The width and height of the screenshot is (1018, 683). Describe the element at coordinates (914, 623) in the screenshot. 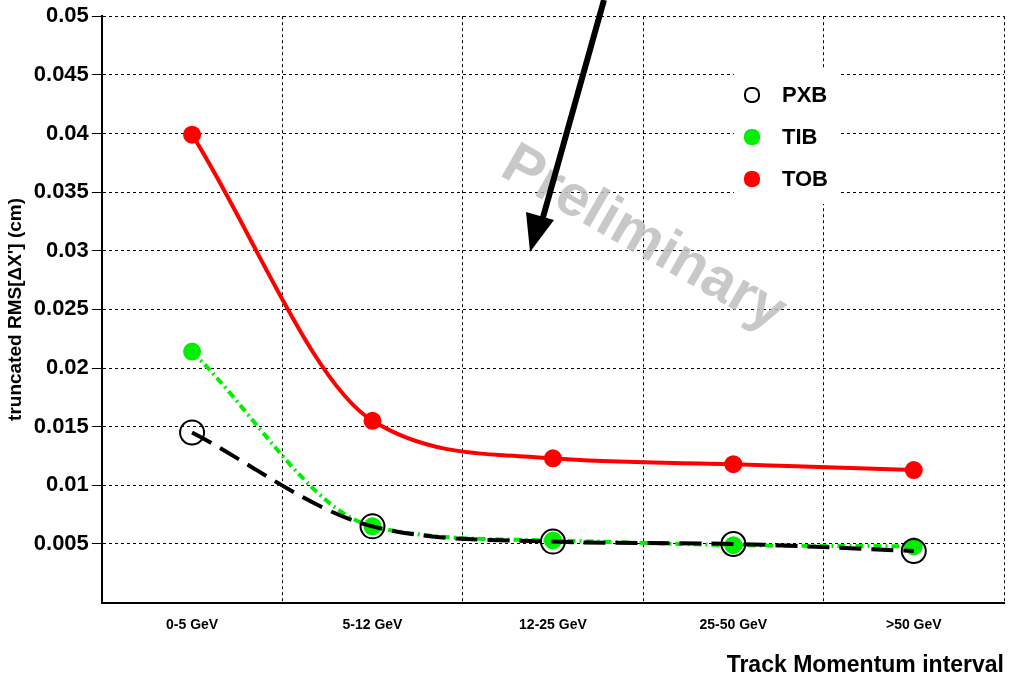

I see `x-tick-label: >50 GeV` at that location.